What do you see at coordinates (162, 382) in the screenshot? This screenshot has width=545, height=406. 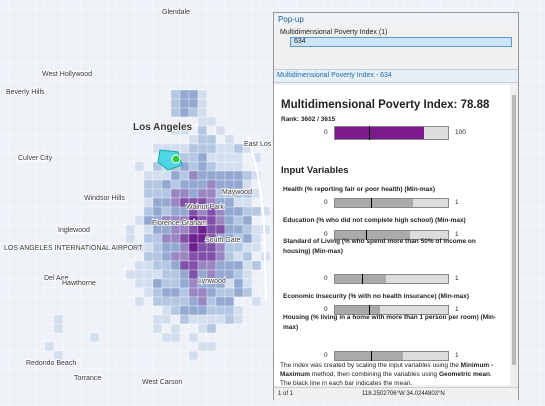 I see `place-label: West Carson` at bounding box center [162, 382].